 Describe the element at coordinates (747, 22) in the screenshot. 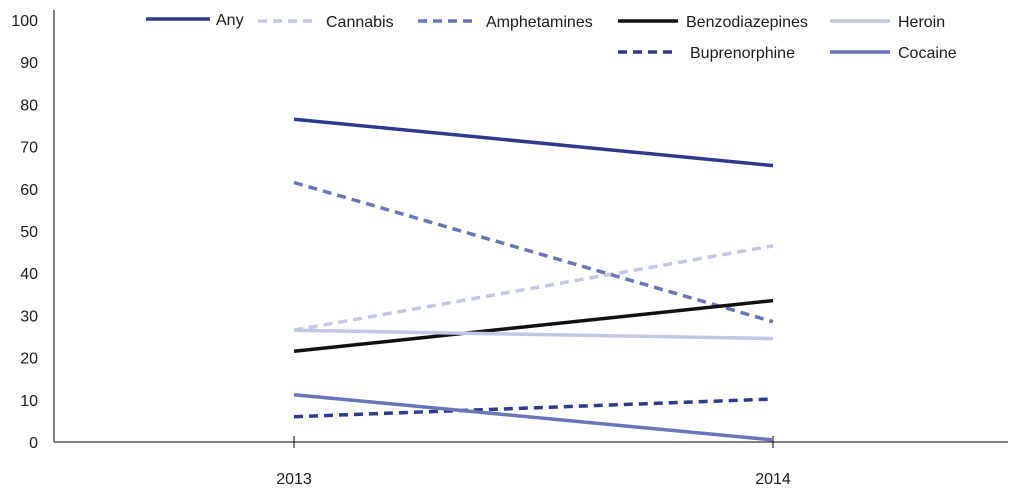

I see `legend-label: Benzodiazepines` at that location.